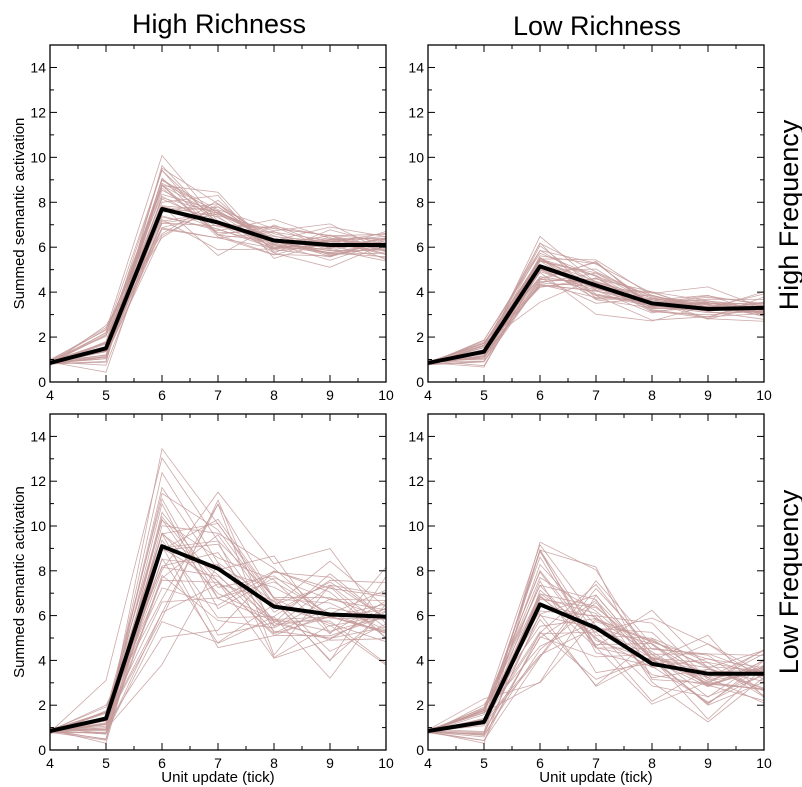  I want to click on column-title-high-richness: High Richness, so click(219, 24).